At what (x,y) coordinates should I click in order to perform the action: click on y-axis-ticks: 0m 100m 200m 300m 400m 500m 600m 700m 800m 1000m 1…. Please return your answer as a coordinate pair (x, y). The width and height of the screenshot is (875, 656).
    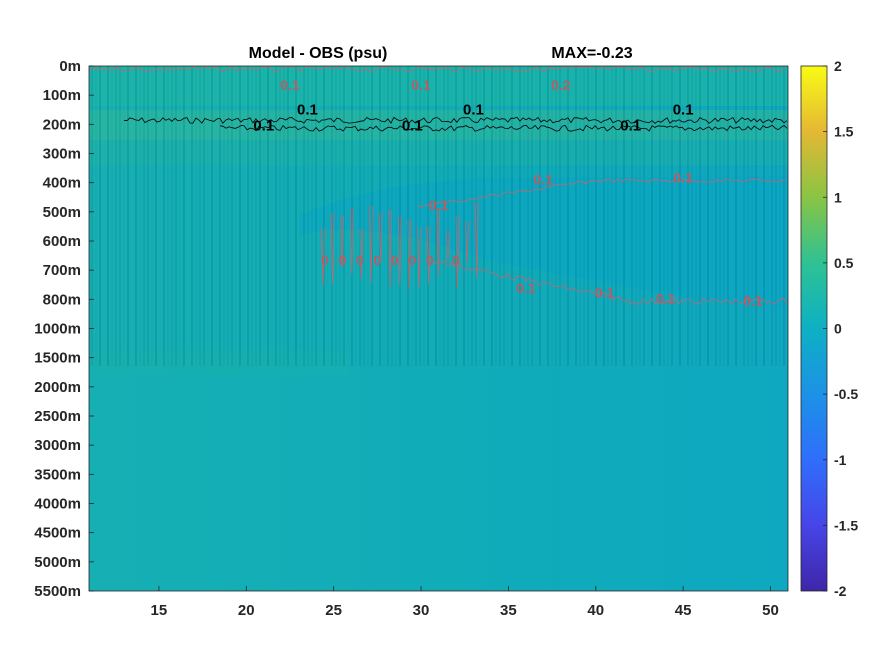
    Looking at the image, I should click on (64, 329).